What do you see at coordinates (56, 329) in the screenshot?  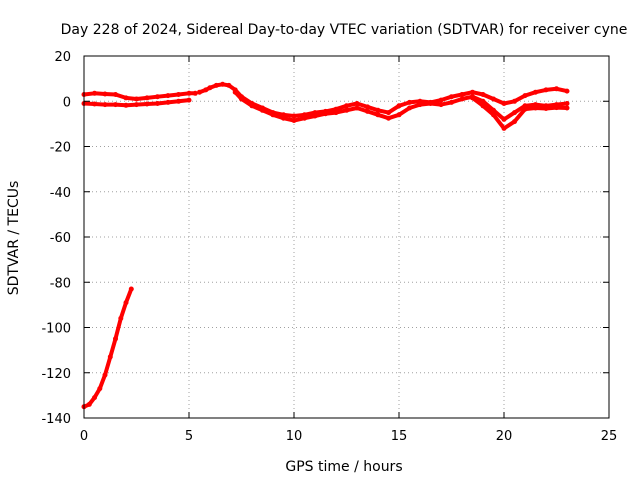 I see `y-tick-label: -100` at bounding box center [56, 329].